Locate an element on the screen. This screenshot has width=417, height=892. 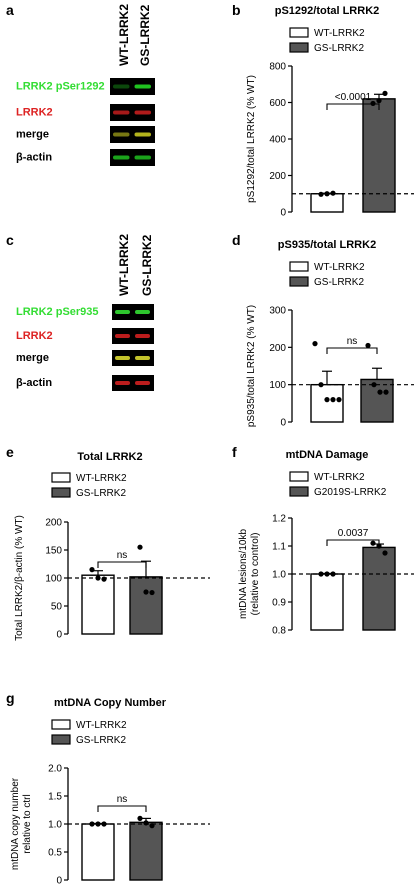
f-title: mtDNA Damage is located at coordinates (327, 455).